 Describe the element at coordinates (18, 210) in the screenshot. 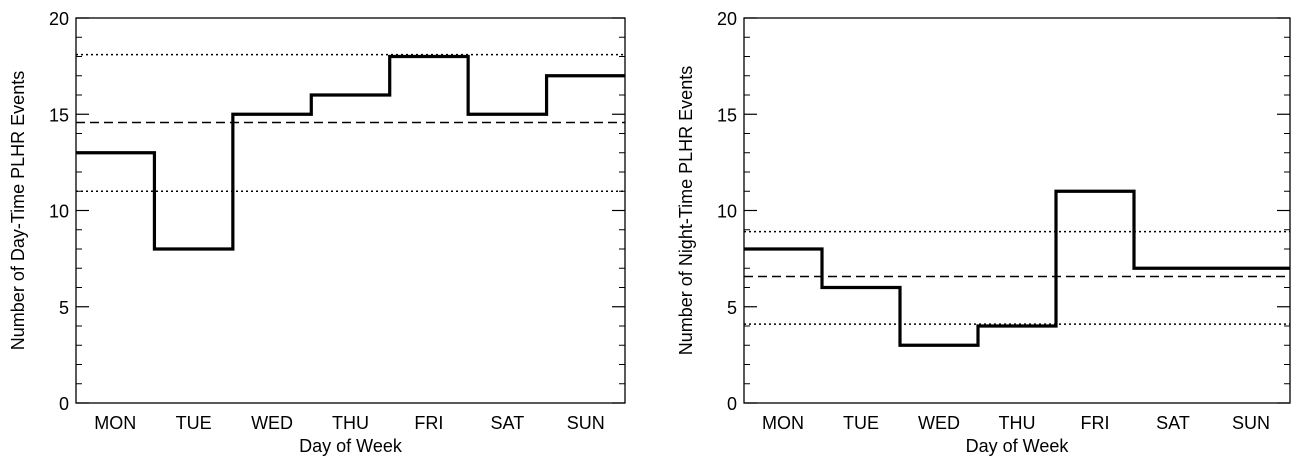

I see `y-axis-title: Number of Day-Time PLHR Events` at that location.